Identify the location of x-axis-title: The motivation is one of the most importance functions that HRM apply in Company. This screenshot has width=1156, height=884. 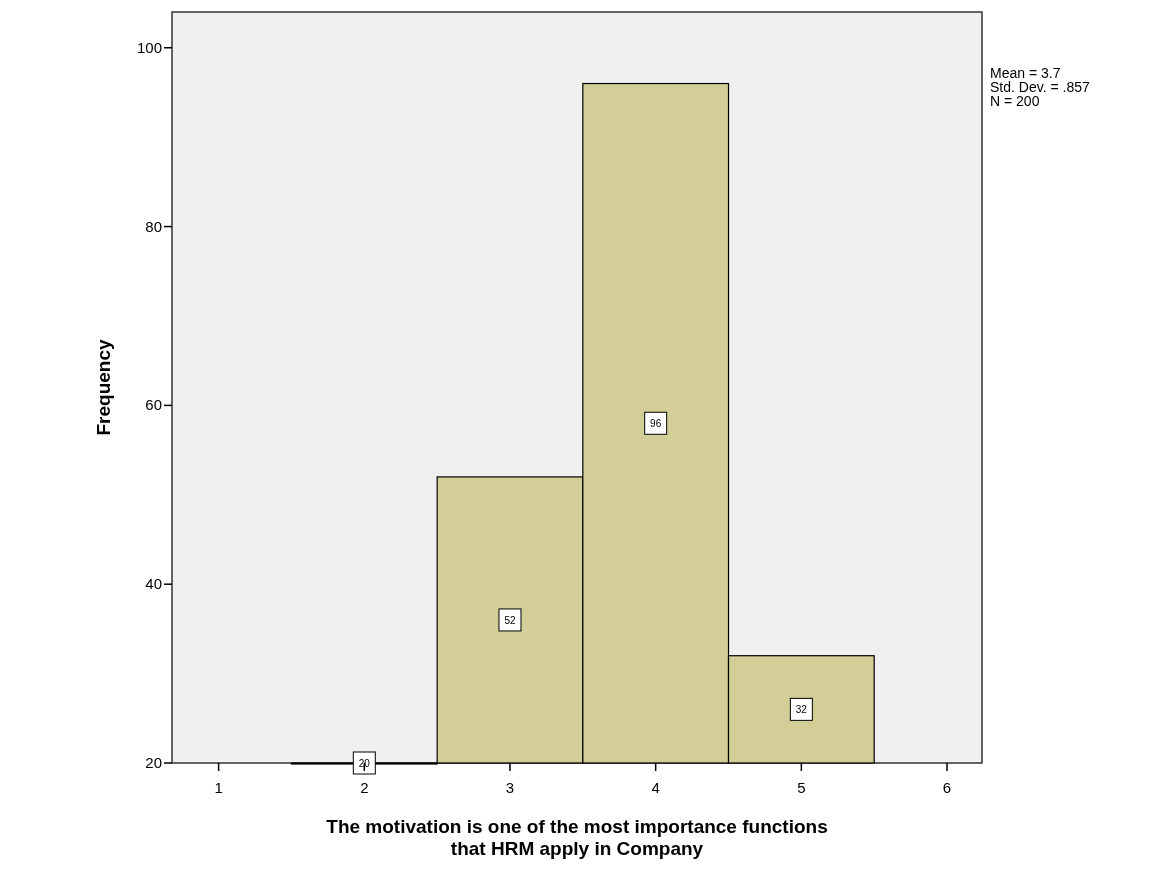
(577, 837).